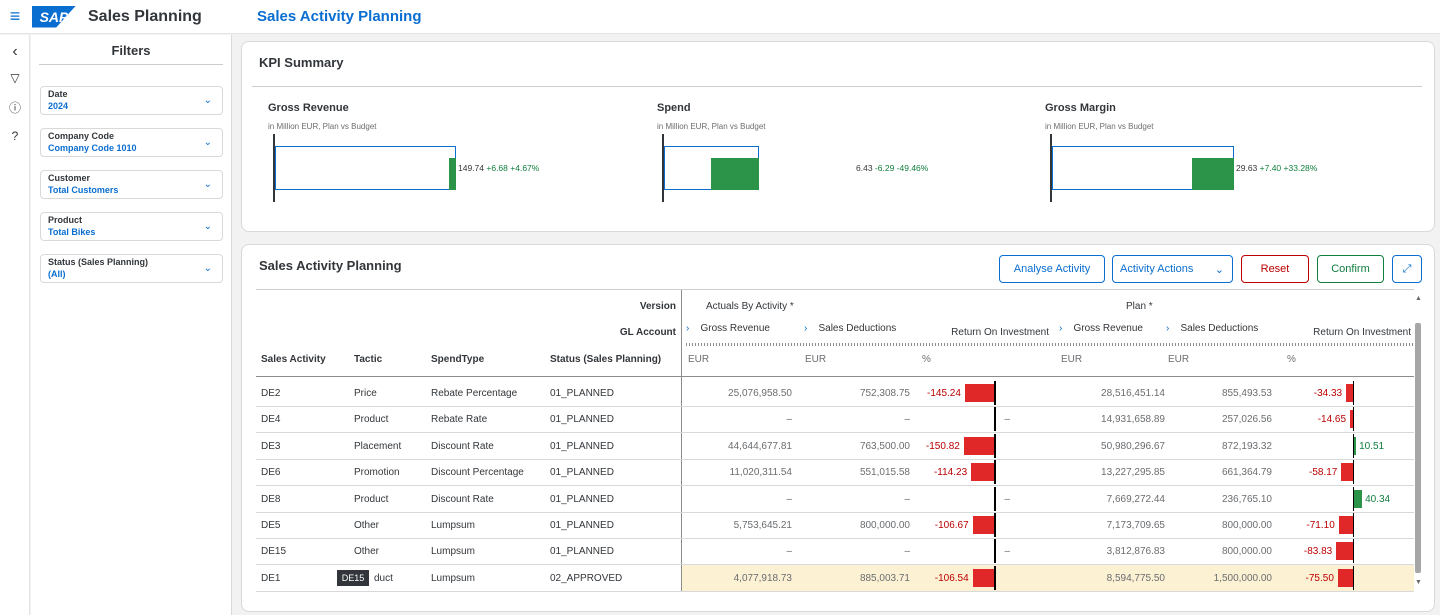 The image size is (1440, 615). Describe the element at coordinates (15, 136) in the screenshot. I see `help-icon: ?` at that location.